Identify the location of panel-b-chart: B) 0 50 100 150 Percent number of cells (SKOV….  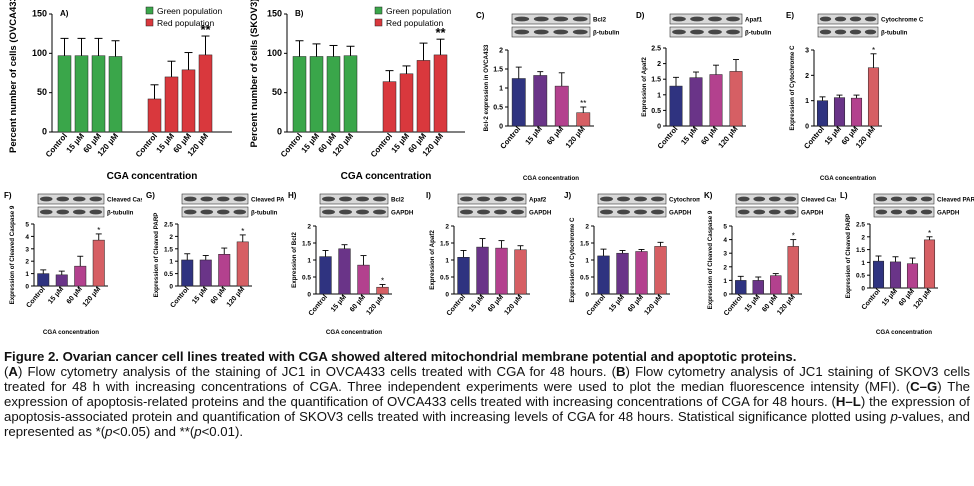
(357, 91).